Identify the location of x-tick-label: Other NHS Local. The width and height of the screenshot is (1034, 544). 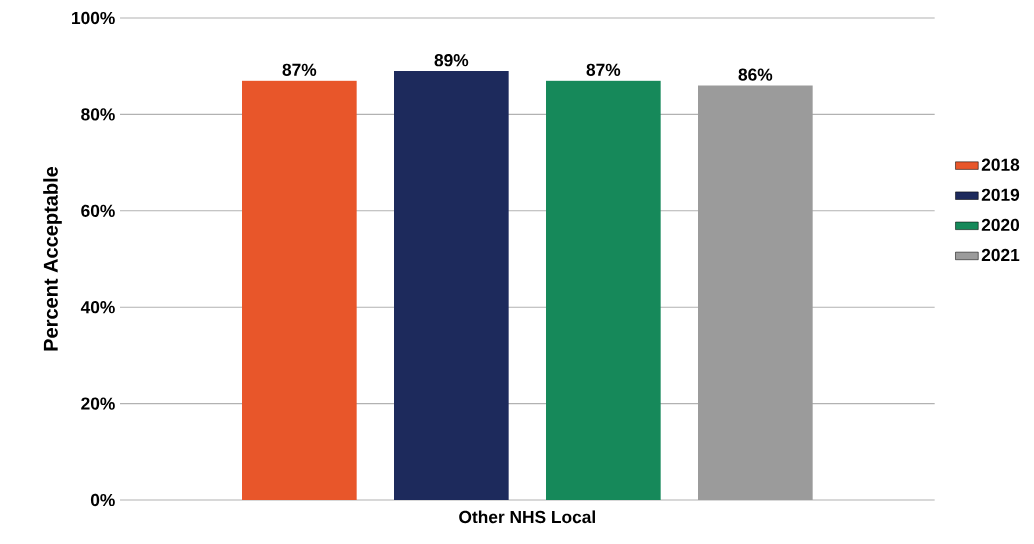
(527, 517).